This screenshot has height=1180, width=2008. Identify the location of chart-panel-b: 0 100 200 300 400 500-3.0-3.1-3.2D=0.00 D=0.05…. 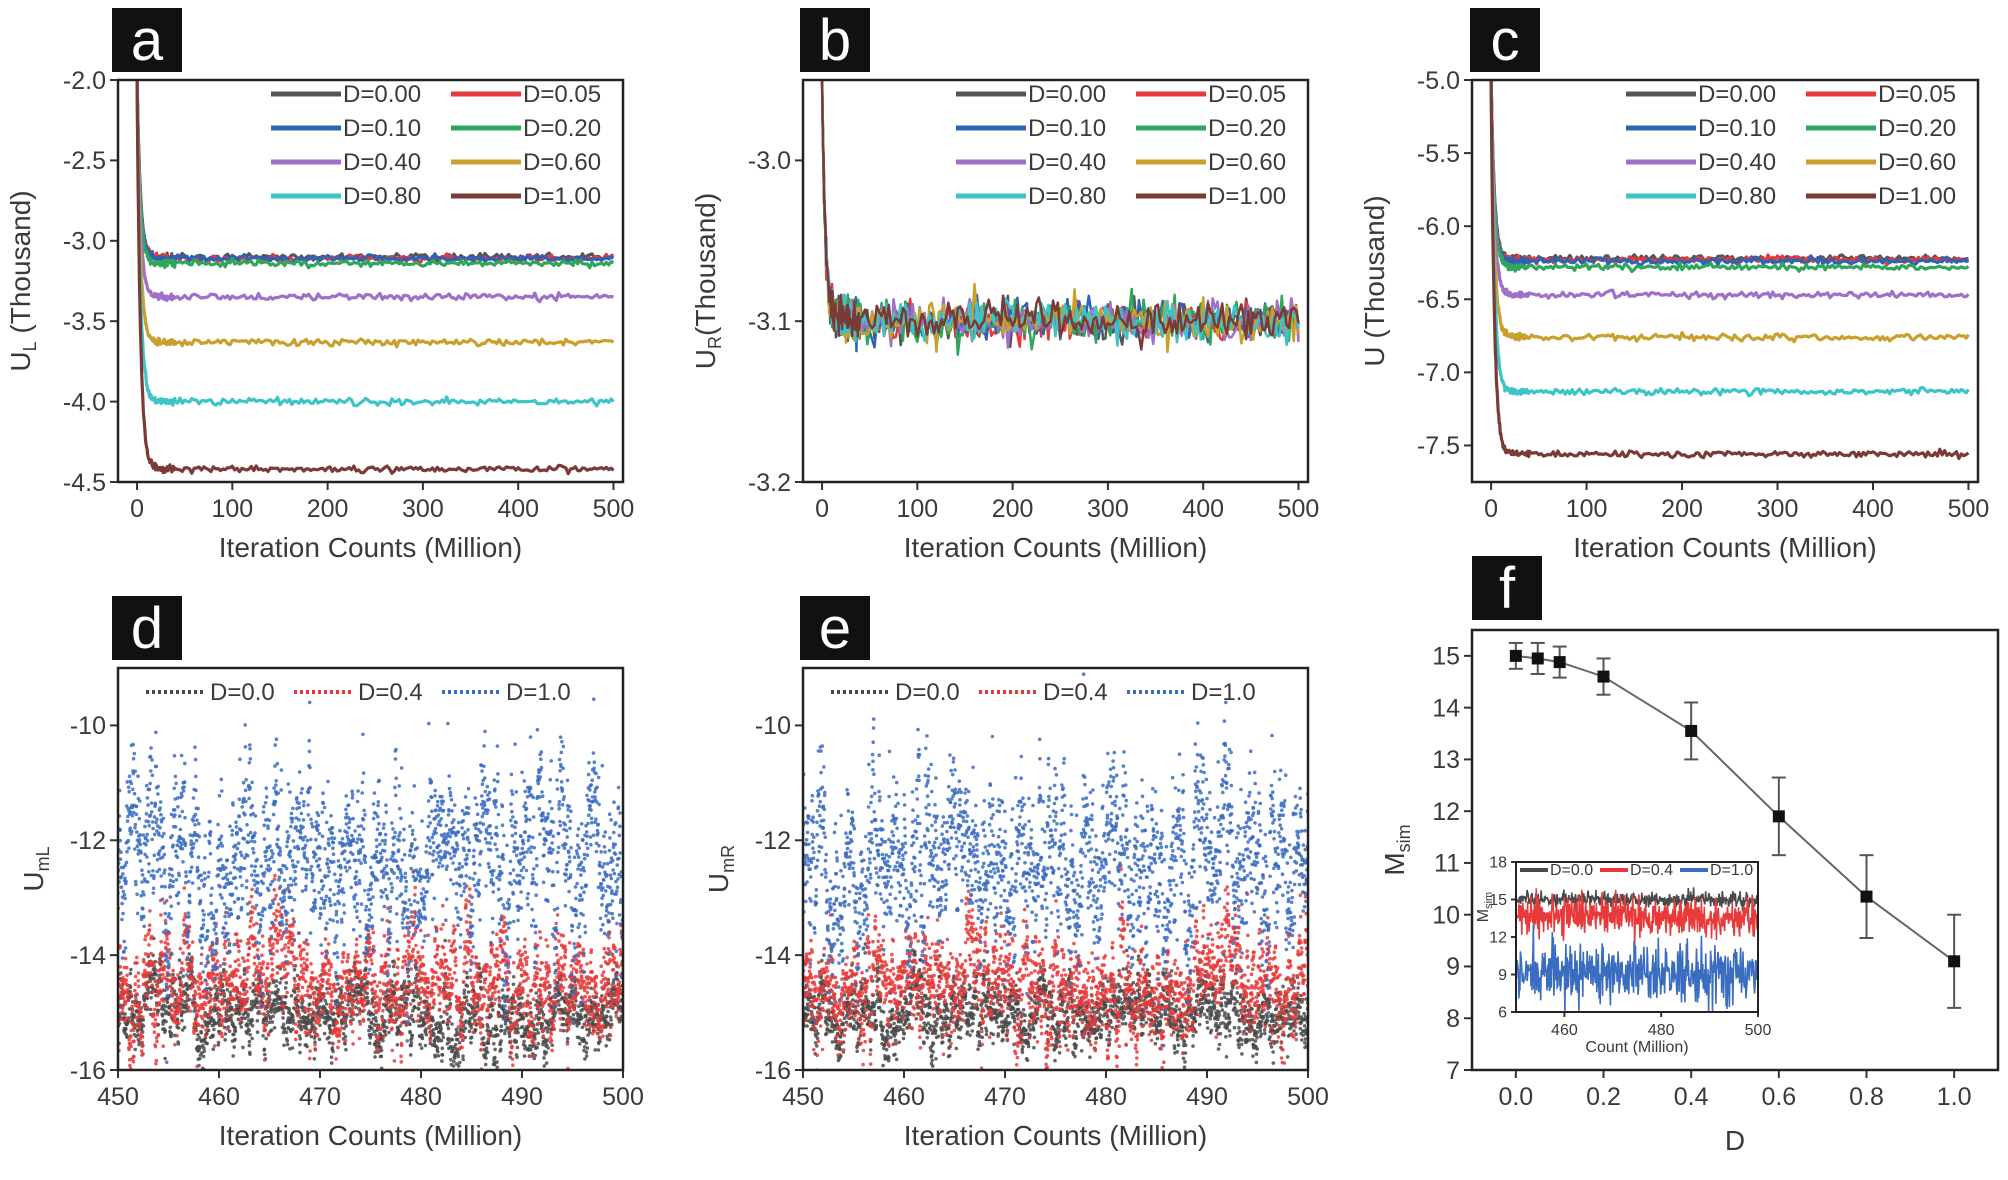
(1004, 320).